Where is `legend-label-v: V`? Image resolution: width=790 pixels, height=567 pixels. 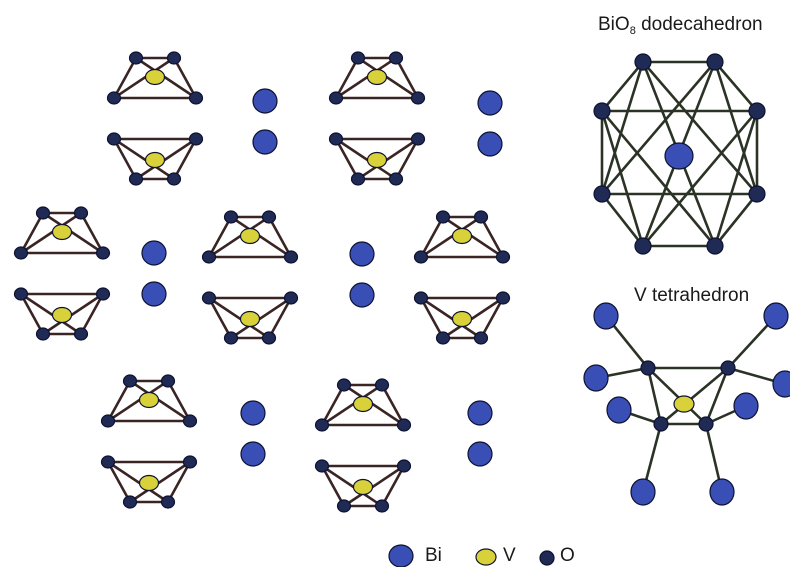
legend-label-v: V is located at coordinates (509, 555).